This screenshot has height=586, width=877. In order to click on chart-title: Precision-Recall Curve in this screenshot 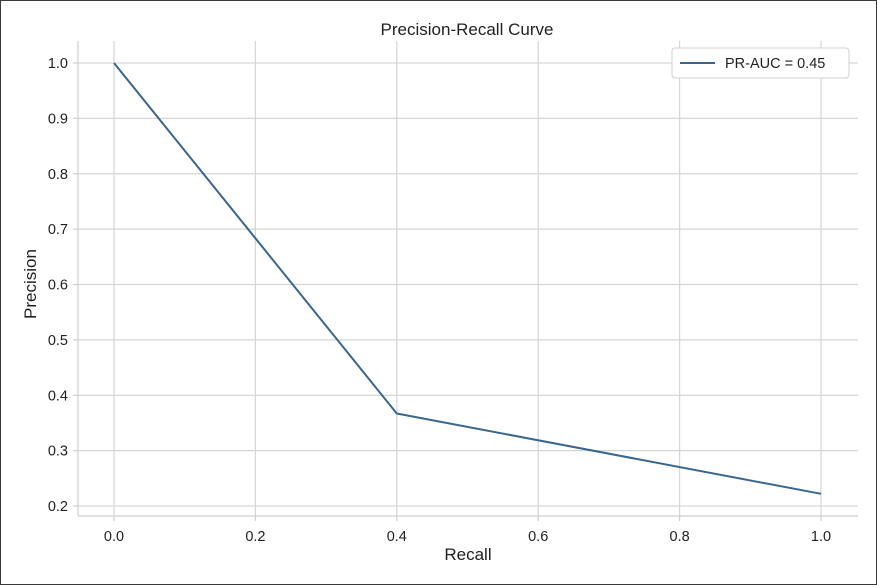, I will do `click(467, 29)`.